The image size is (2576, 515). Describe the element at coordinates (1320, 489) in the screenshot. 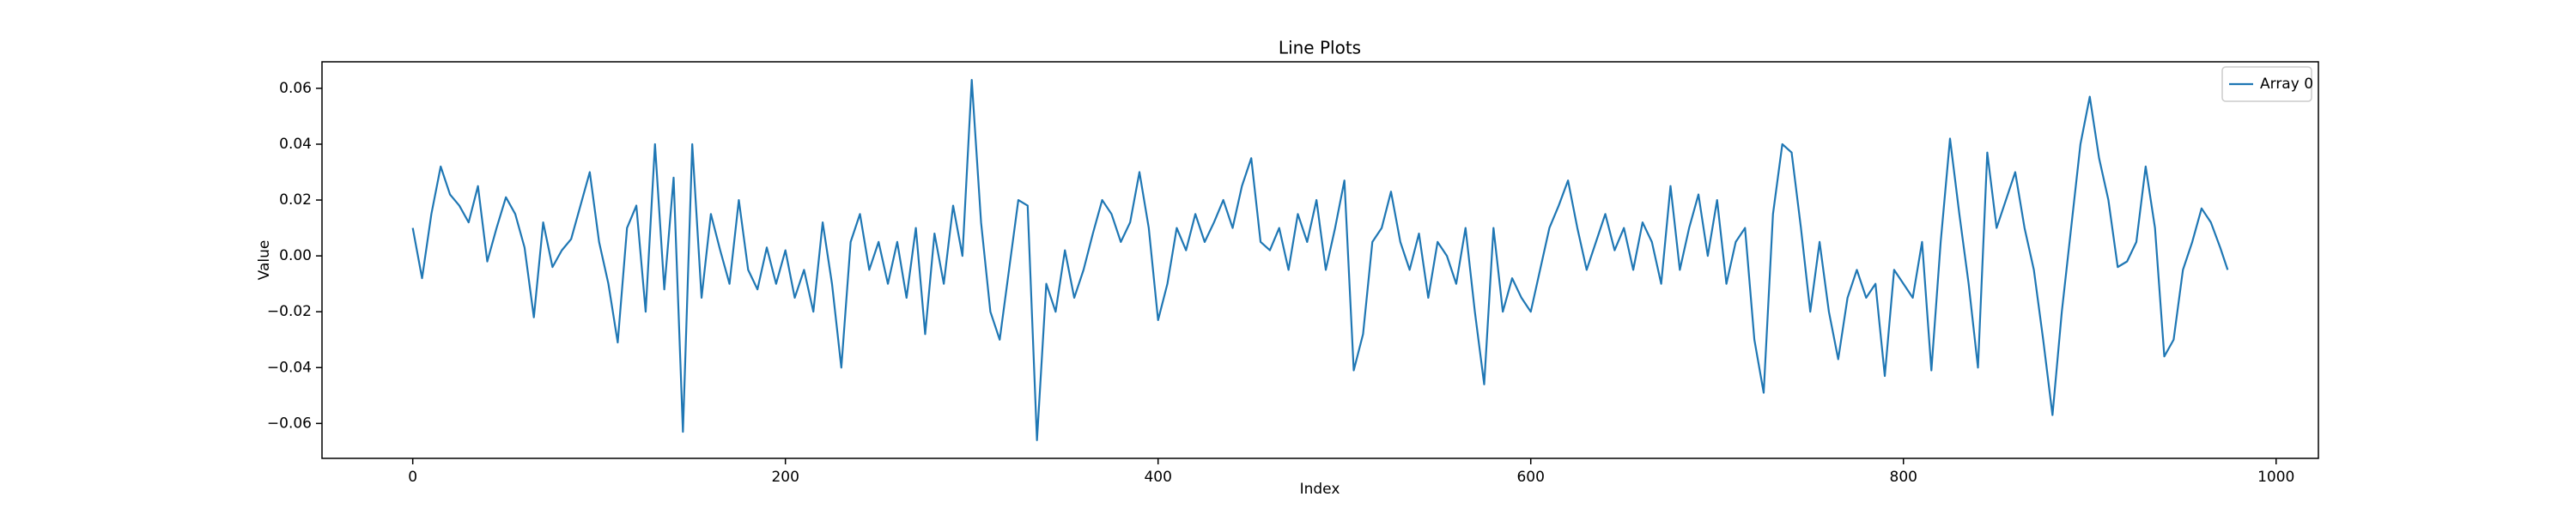

I see `x-axis-label: Index` at that location.